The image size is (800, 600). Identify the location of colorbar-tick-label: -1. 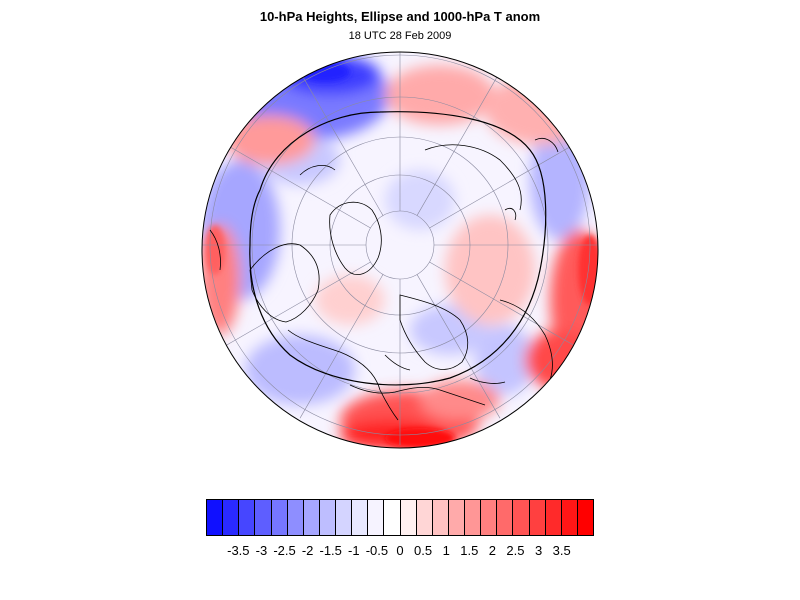
(354, 550).